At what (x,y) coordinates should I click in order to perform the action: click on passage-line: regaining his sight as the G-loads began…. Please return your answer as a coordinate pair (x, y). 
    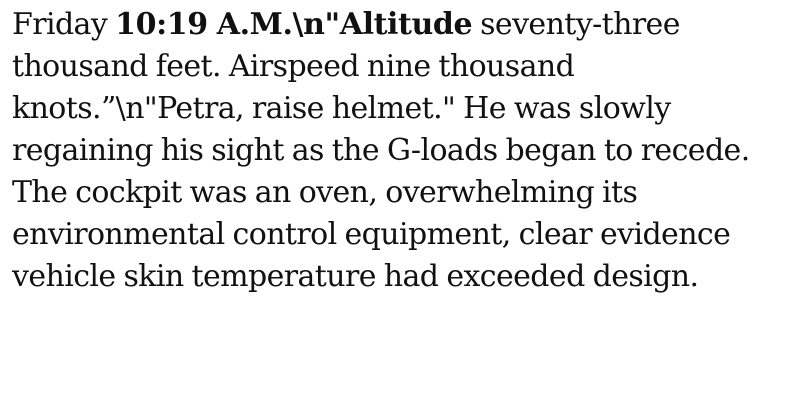
    Looking at the image, I should click on (381, 150).